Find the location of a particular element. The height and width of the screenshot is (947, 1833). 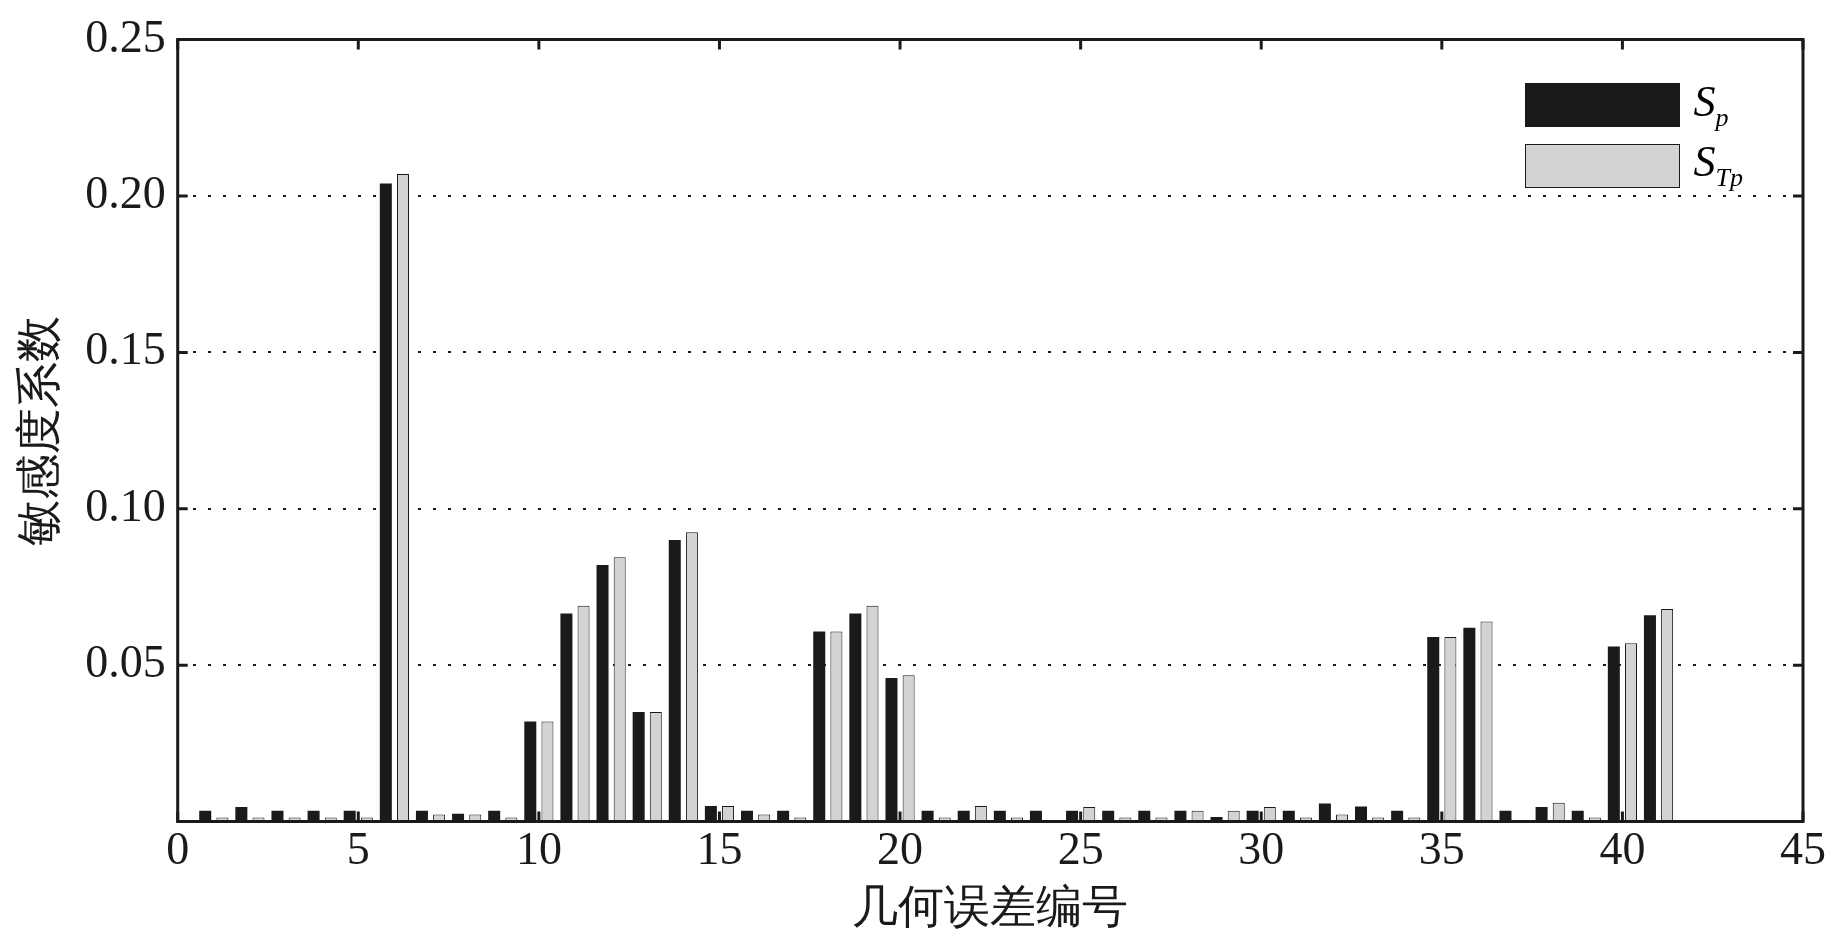

legend-label: S$_{Tp}$ is located at coordinates (1718, 165).